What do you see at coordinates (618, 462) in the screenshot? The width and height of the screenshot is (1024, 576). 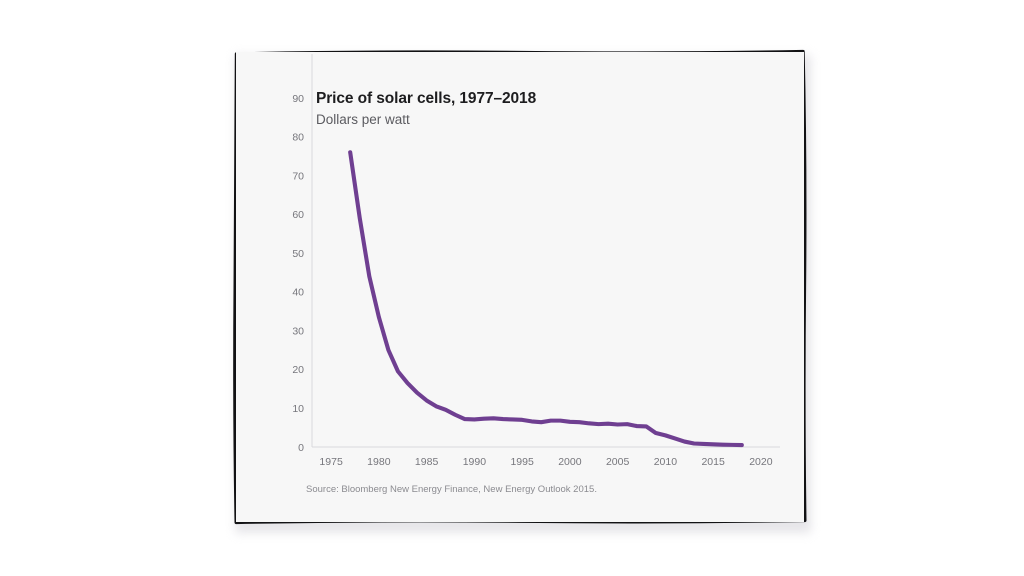 I see `x-tick-label: 2005` at bounding box center [618, 462].